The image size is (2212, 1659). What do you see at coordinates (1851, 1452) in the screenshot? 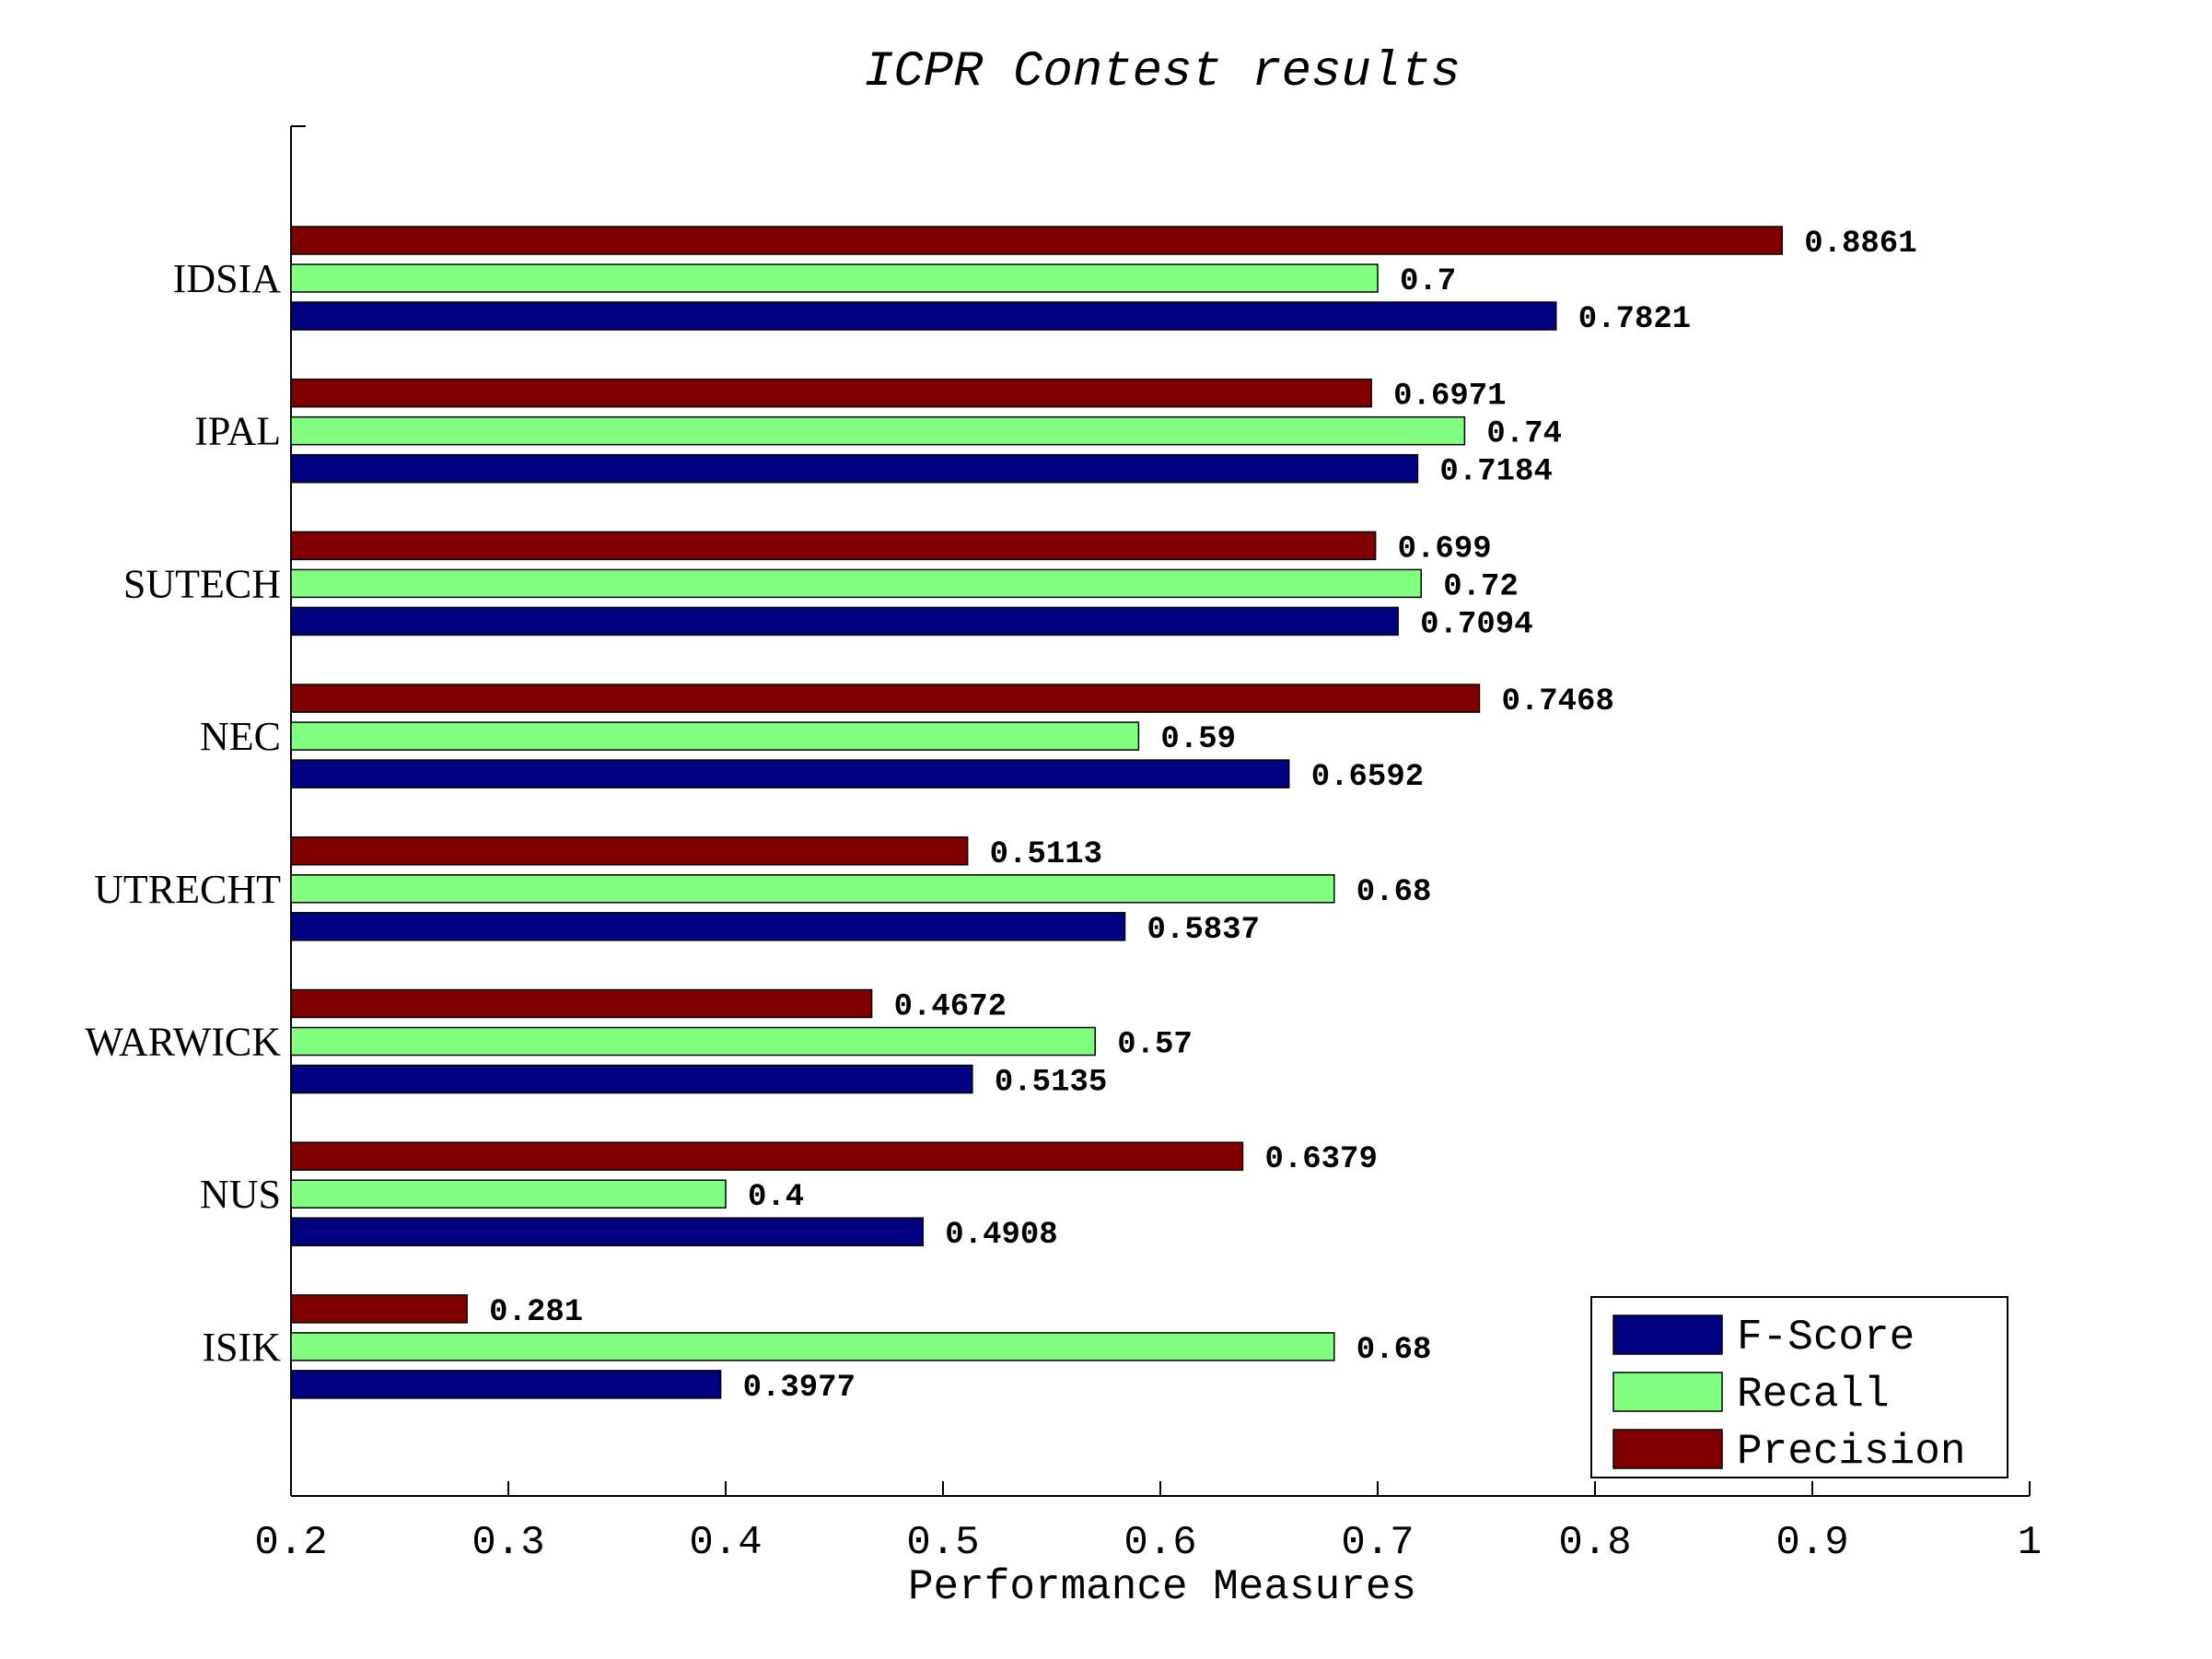
I see `legend-label: Precision` at bounding box center [1851, 1452].